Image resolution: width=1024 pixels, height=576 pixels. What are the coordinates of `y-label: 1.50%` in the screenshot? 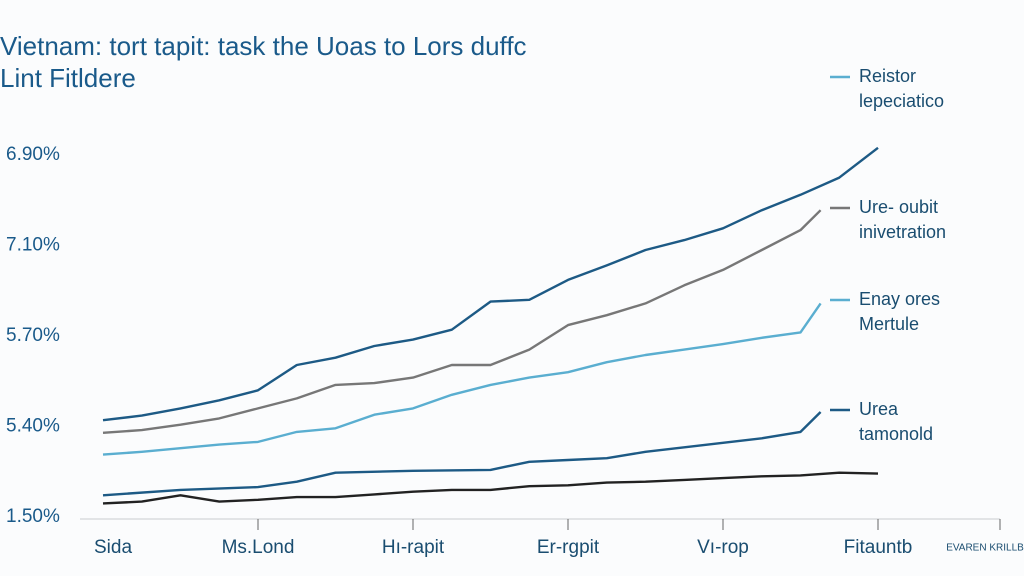 It's located at (33, 516).